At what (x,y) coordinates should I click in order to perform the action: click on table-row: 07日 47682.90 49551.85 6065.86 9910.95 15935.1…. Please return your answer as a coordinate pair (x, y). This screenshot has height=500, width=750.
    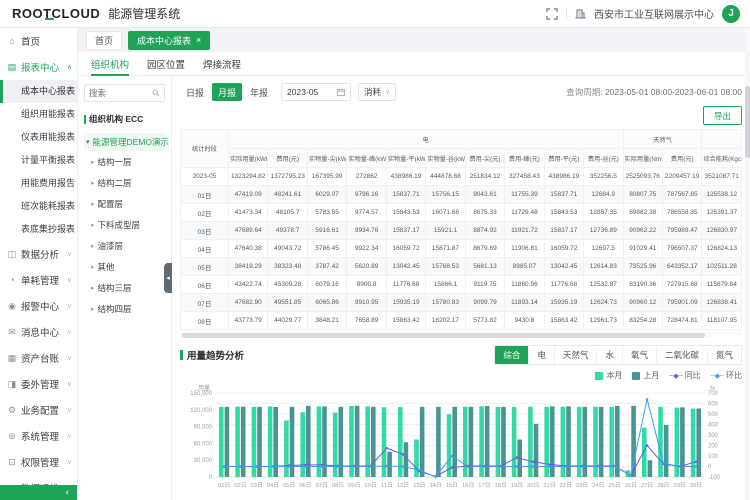
    Looking at the image, I should click on (461, 302).